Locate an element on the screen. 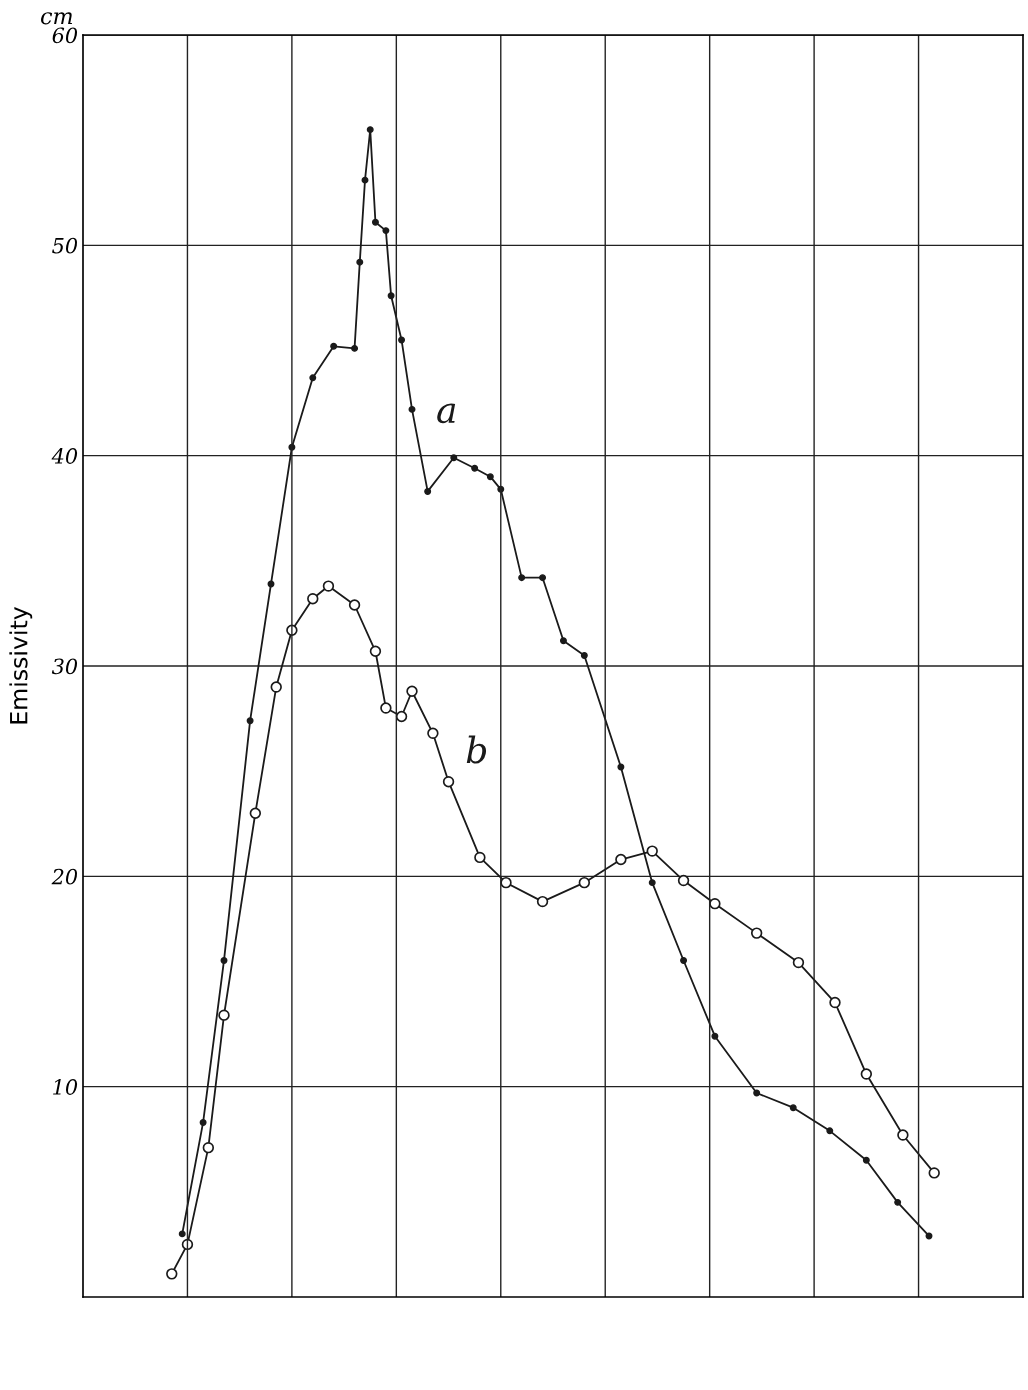  series-label: b is located at coordinates (476, 749).